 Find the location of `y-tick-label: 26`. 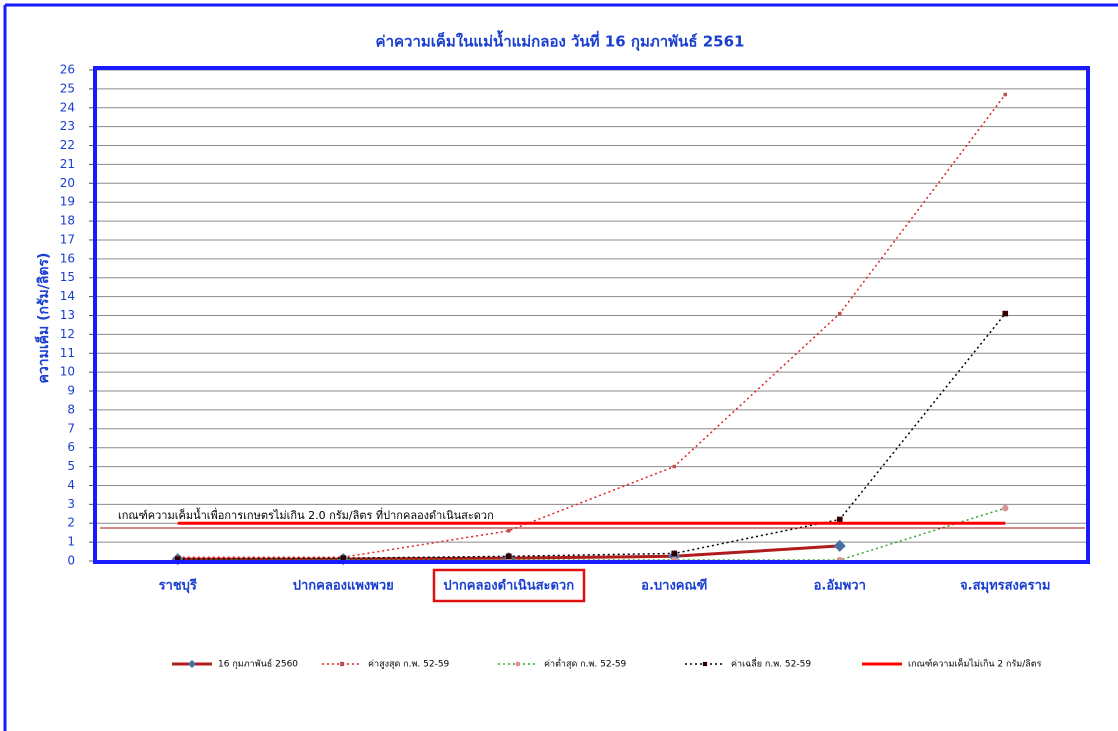

y-tick-label: 26 is located at coordinates (67, 70).